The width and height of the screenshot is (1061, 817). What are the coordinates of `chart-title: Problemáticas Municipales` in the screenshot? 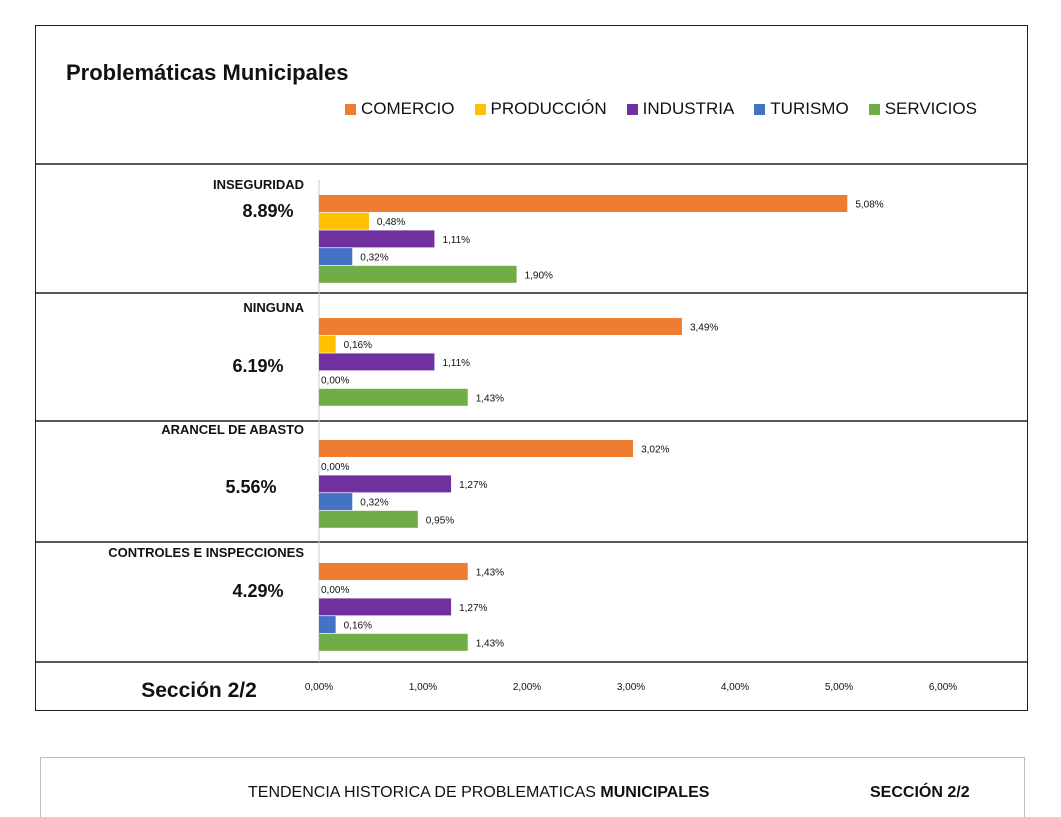 It's located at (207, 72).